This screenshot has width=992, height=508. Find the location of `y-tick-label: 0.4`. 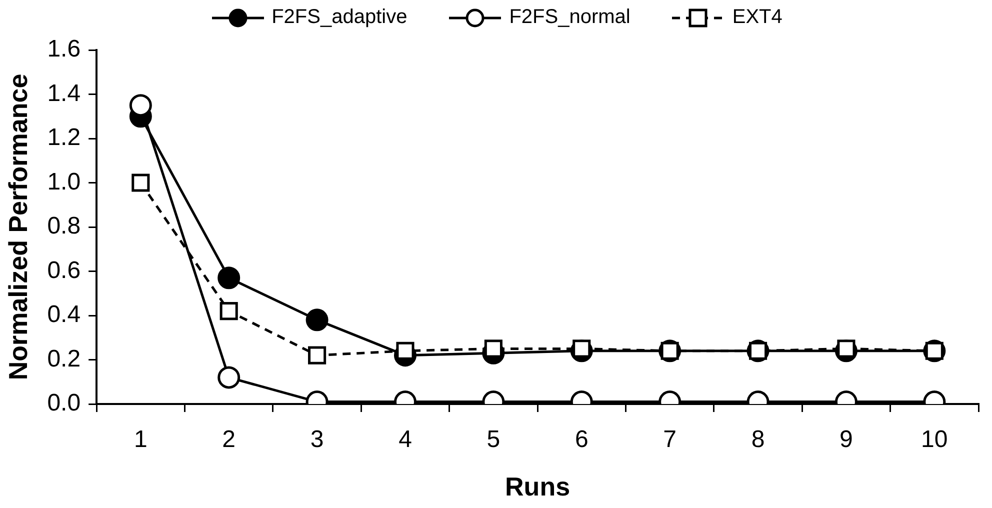

y-tick-label: 0.4 is located at coordinates (64, 314).